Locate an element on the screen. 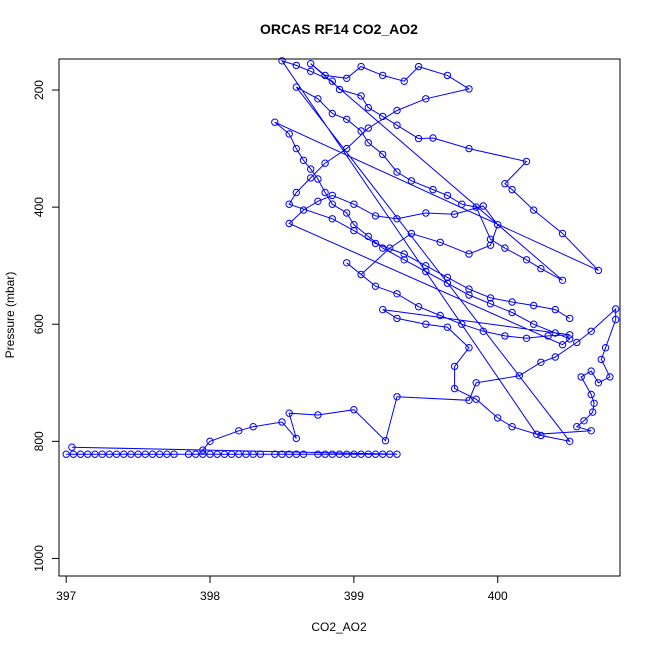  y-tick-label: 800 is located at coordinates (39, 441).